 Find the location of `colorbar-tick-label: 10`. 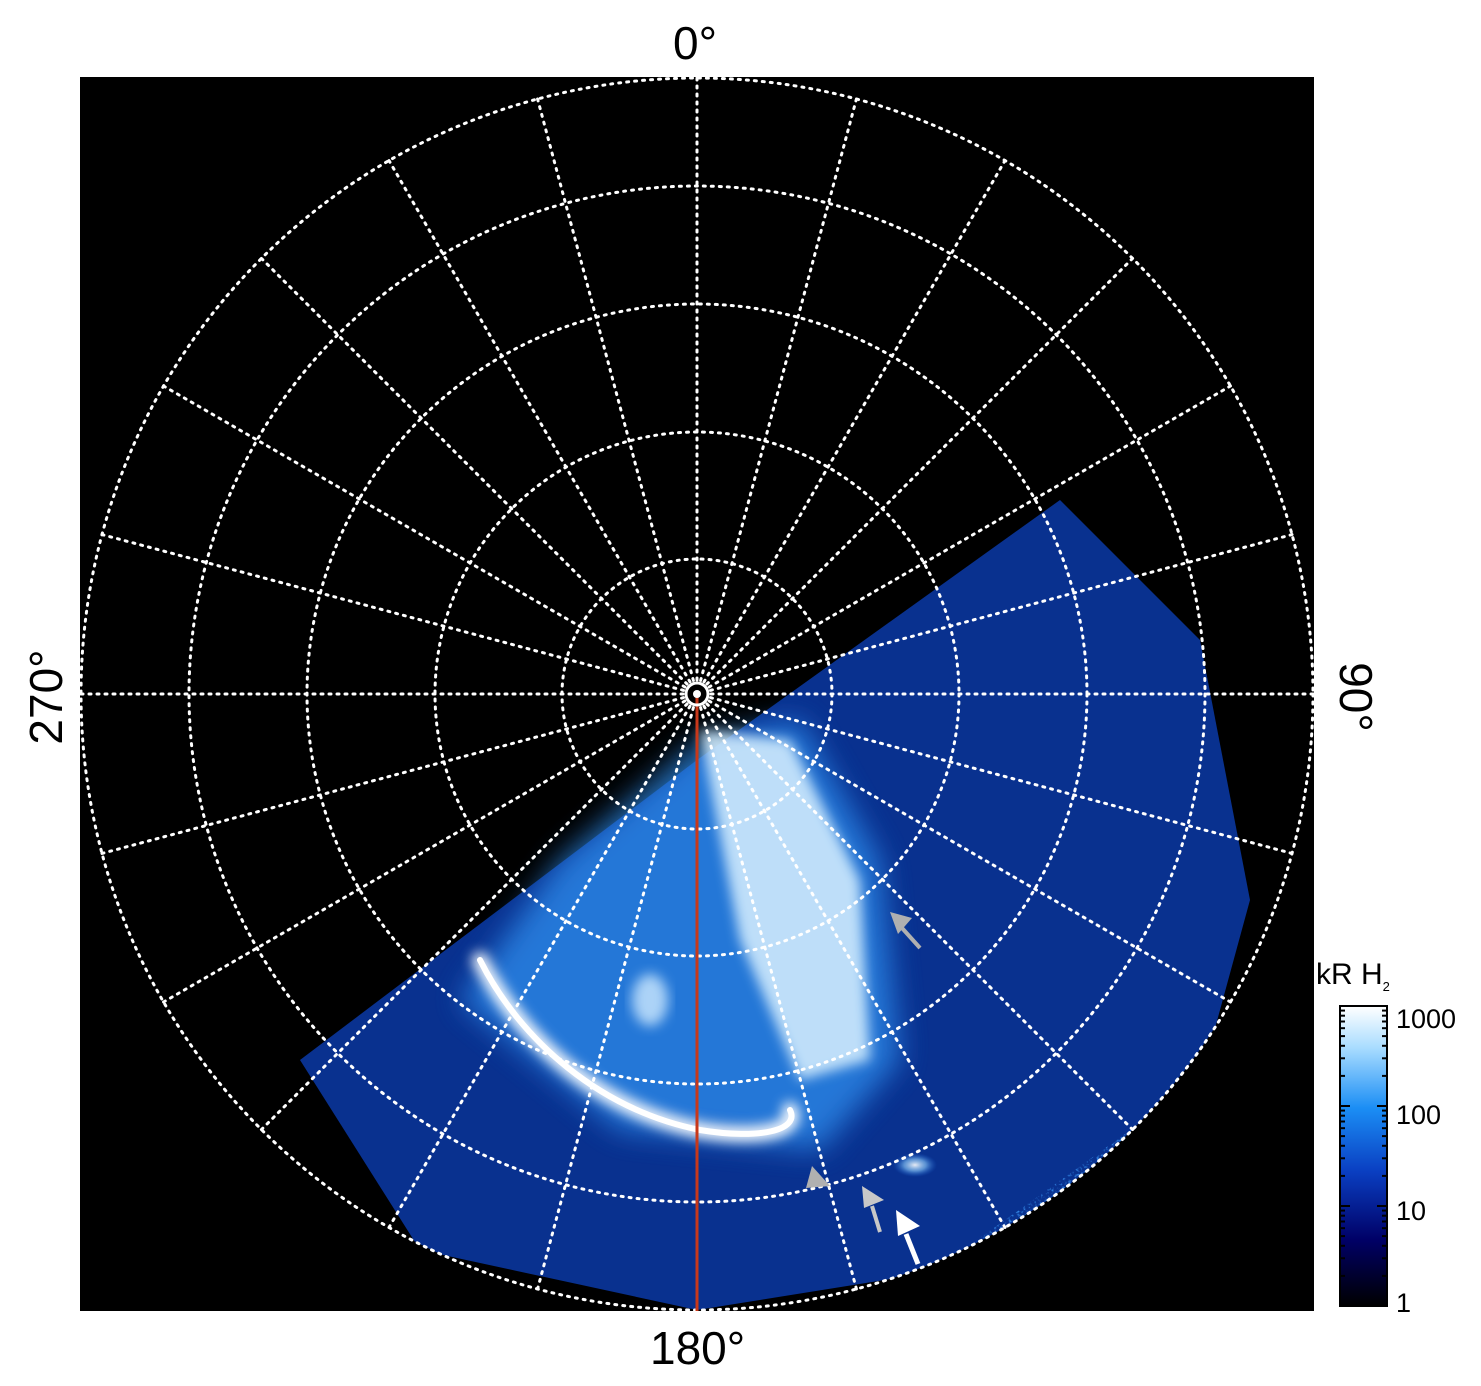

colorbar-tick-label: 10 is located at coordinates (1411, 1211).